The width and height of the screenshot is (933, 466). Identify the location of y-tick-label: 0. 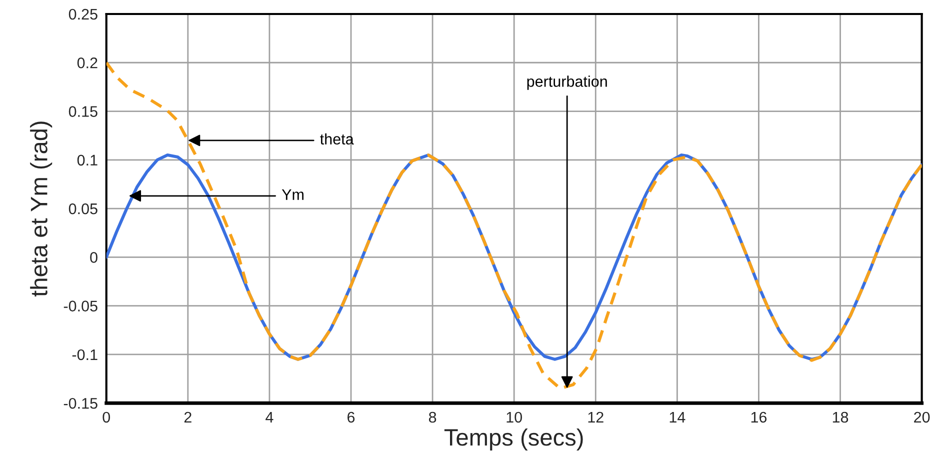
(94, 257).